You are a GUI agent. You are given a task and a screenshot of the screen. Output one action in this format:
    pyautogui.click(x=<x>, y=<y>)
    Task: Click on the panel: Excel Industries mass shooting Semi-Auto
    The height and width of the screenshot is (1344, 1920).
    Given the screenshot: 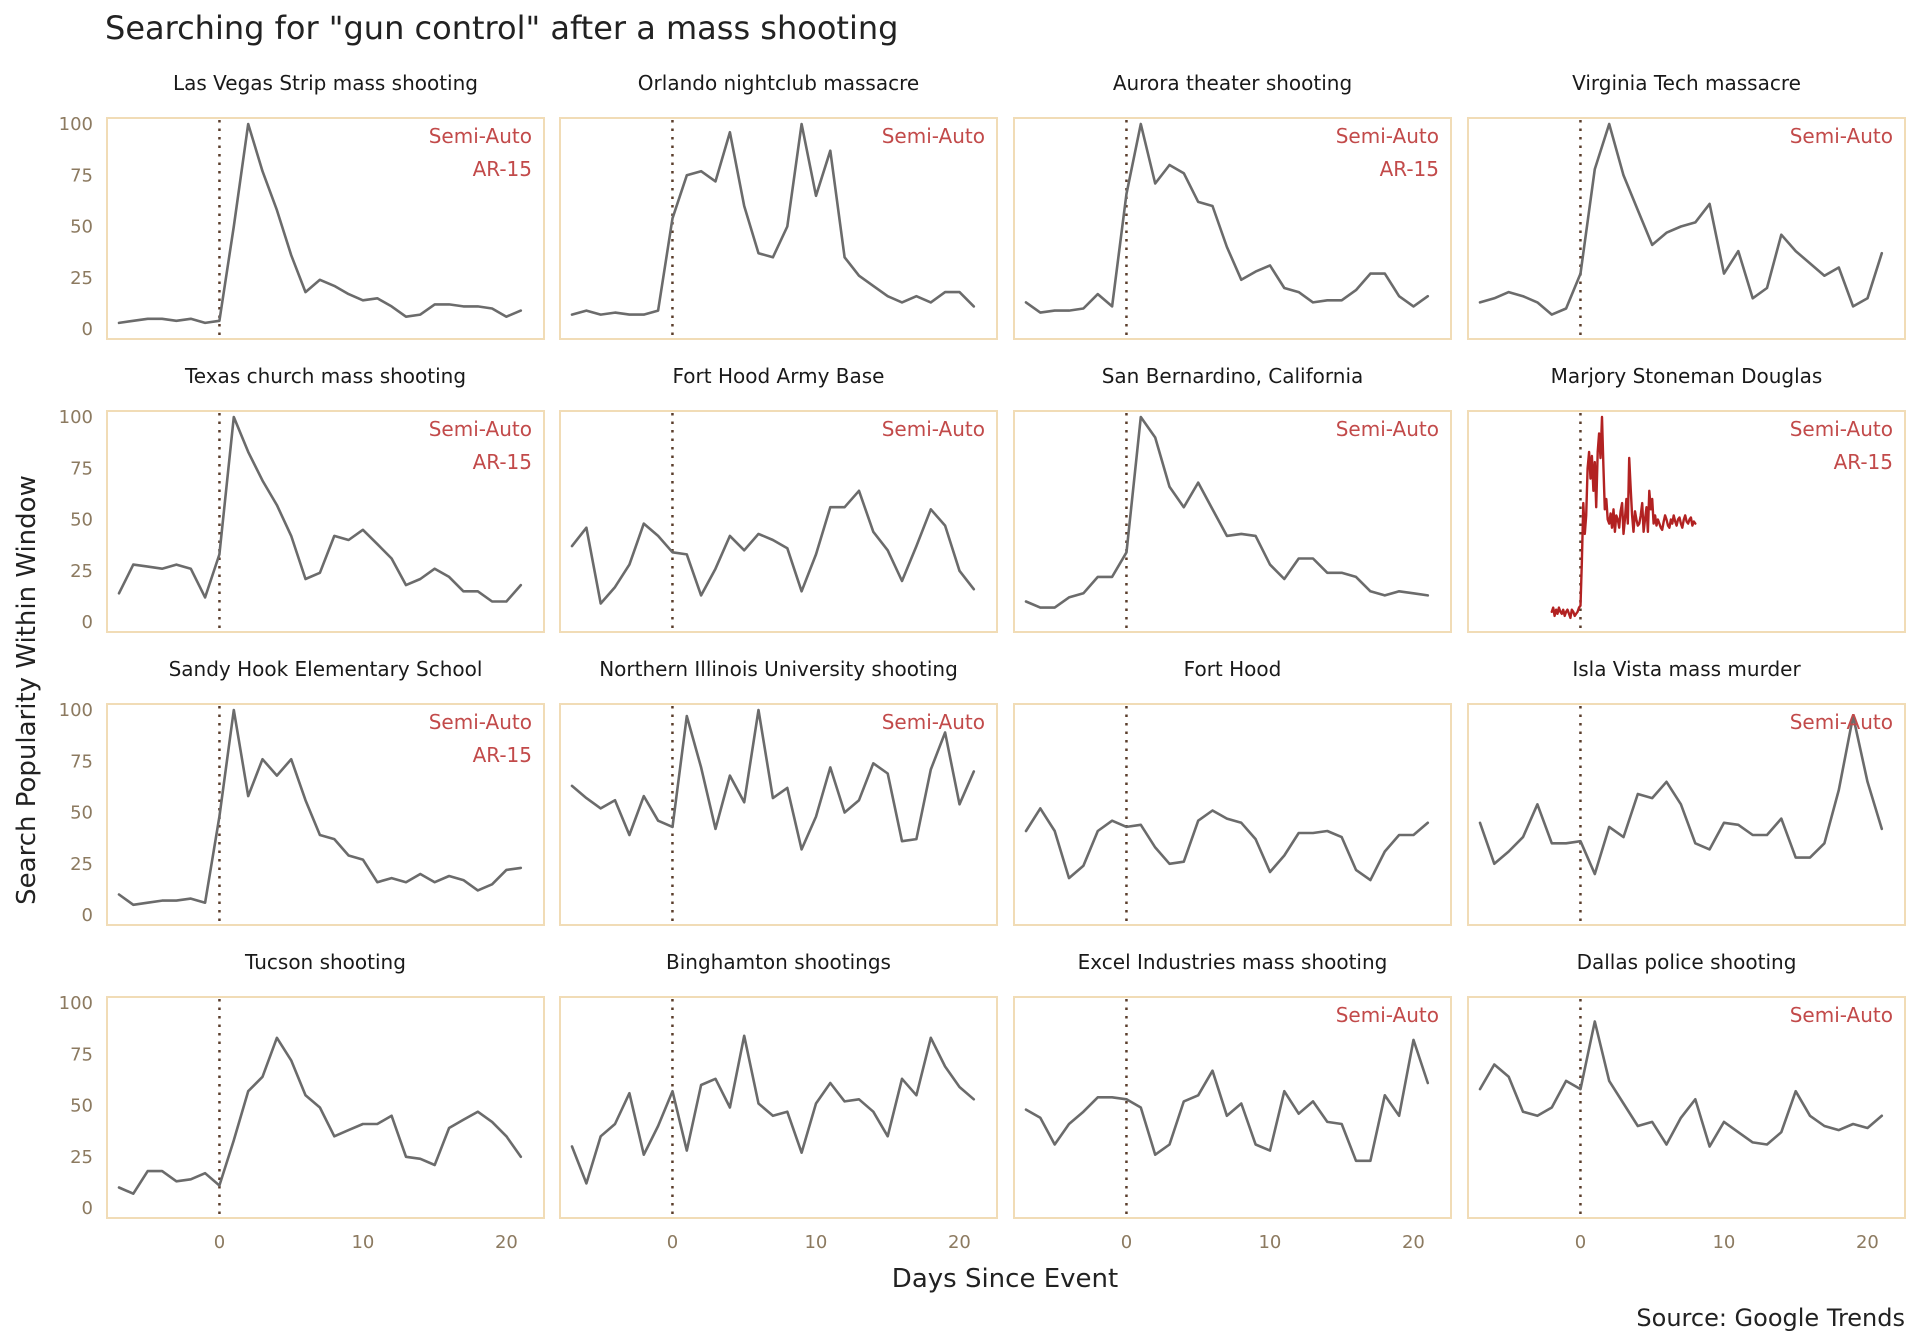 What is the action you would take?
    pyautogui.click(x=1232, y=1084)
    